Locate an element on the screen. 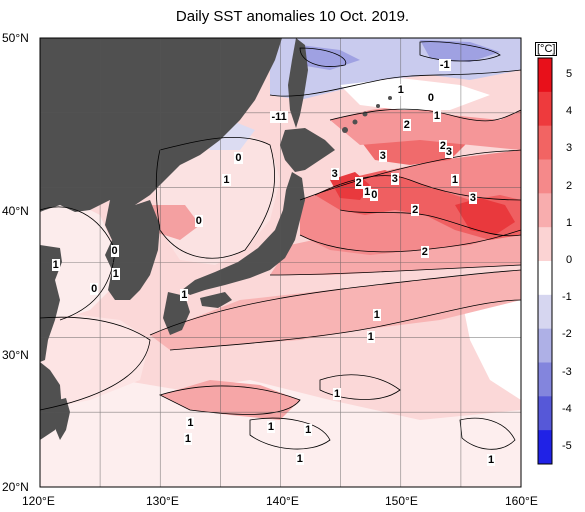 This screenshot has height=512, width=585. anomaly-field-minus2-b is located at coordinates (460, 51).